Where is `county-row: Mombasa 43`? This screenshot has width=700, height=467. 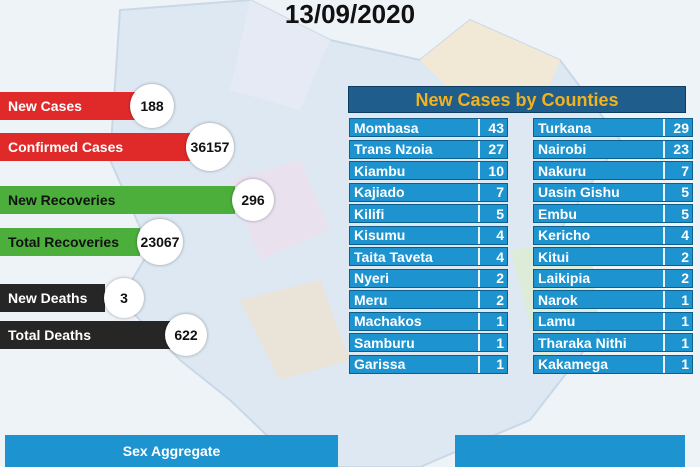 county-row: Mombasa 43 is located at coordinates (428, 127).